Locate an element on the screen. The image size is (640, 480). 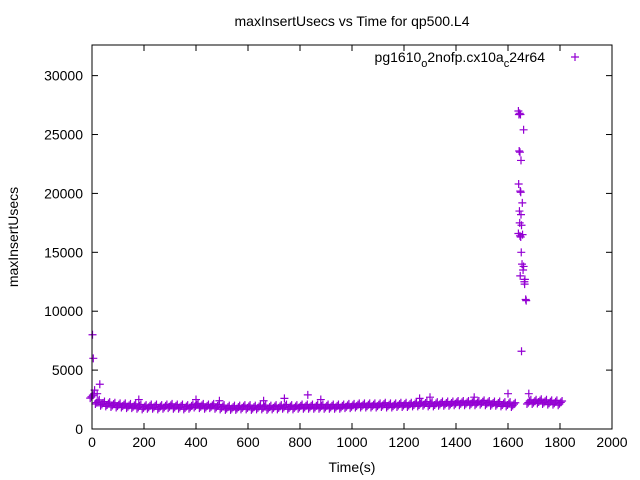
x-tick-label: 400 is located at coordinates (196, 442).